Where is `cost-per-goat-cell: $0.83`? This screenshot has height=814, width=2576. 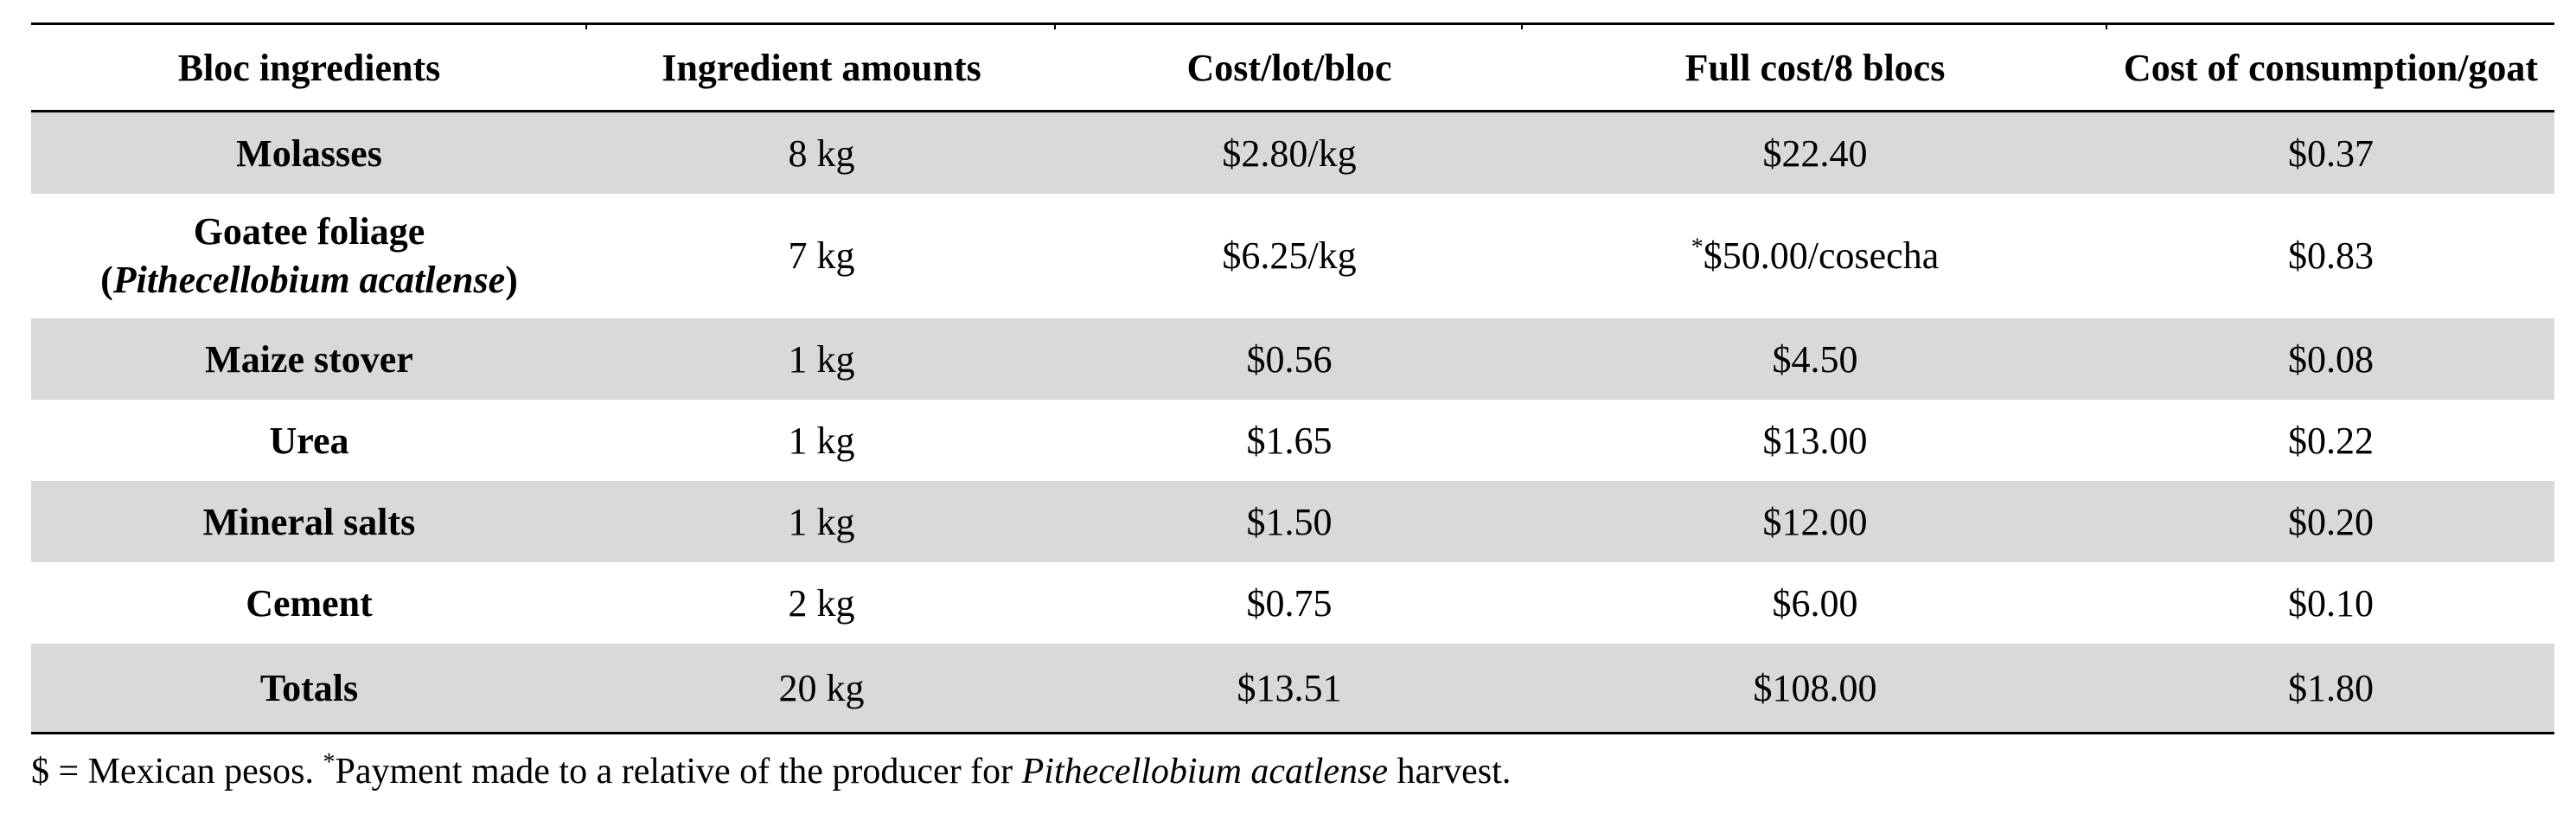 cost-per-goat-cell: $0.83 is located at coordinates (2331, 255).